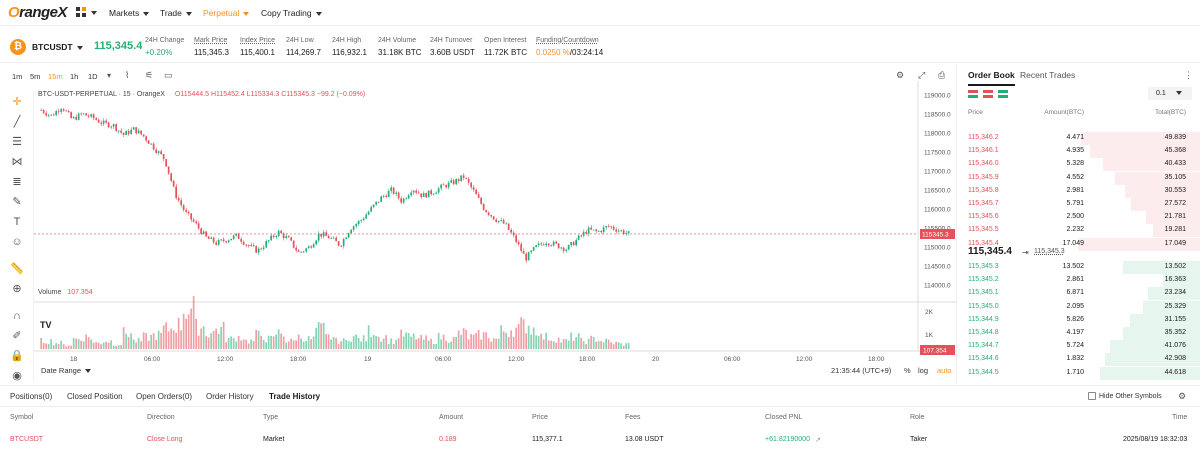 This screenshot has width=1200, height=453. I want to click on text-icon: T, so click(17, 222).